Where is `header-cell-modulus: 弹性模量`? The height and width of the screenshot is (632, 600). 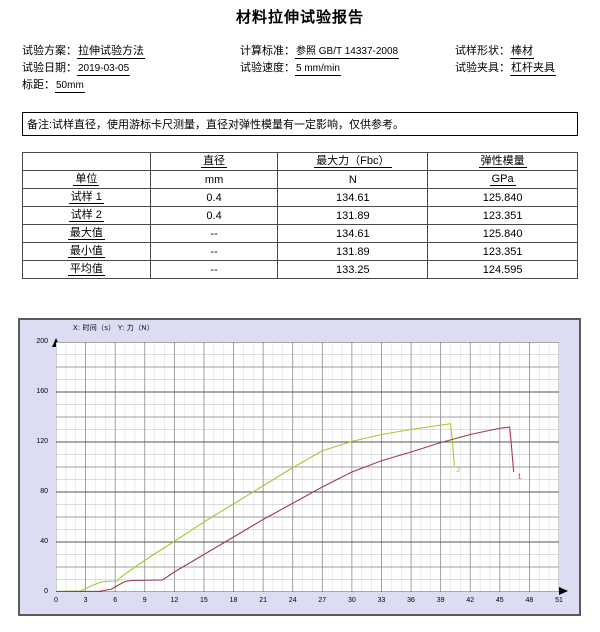
header-cell-modulus: 弹性模量 is located at coordinates (502, 161).